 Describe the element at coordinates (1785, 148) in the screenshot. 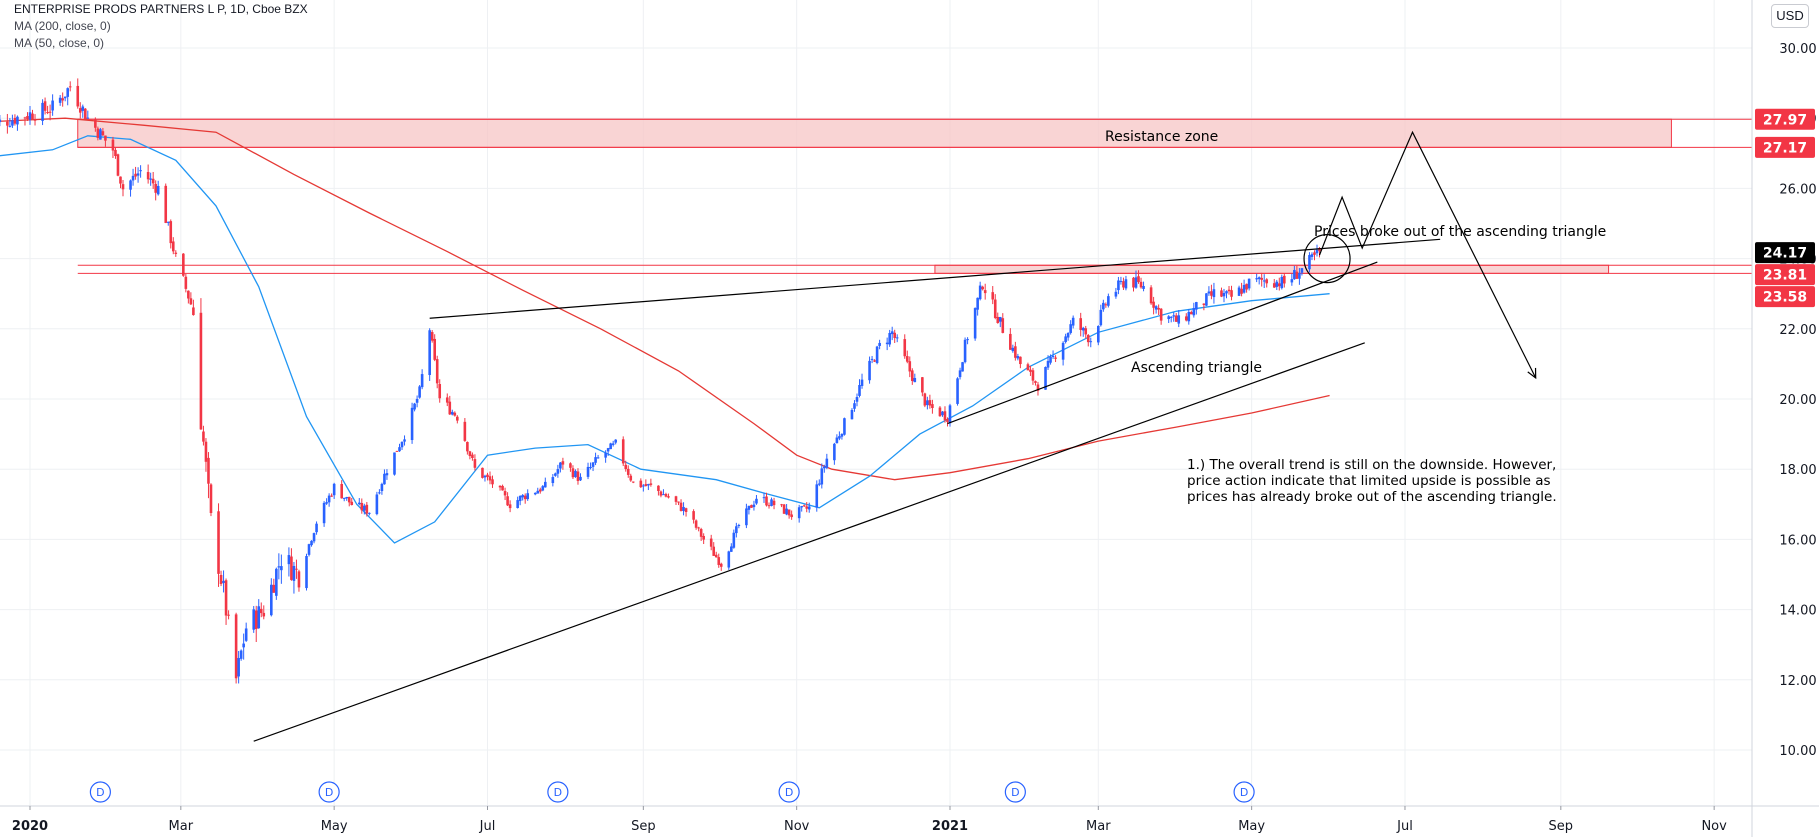

I see `price-badge-label: 27.17` at that location.